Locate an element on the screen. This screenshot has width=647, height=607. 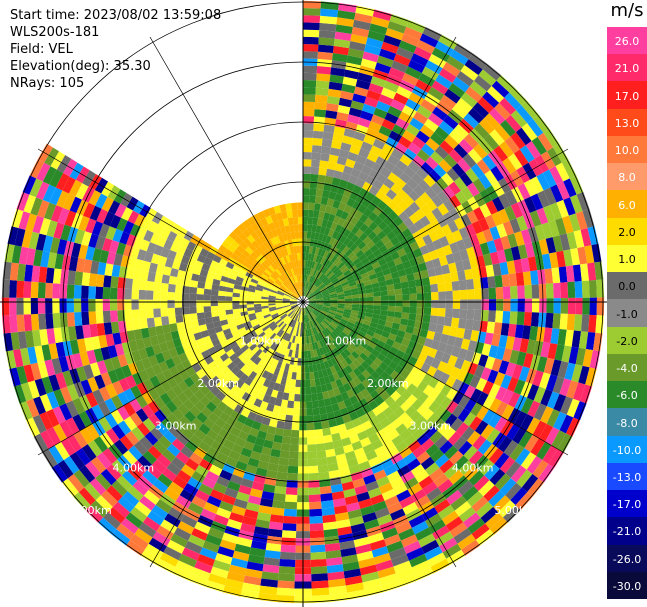
colorbar-label: -17.0 is located at coordinates (627, 505).